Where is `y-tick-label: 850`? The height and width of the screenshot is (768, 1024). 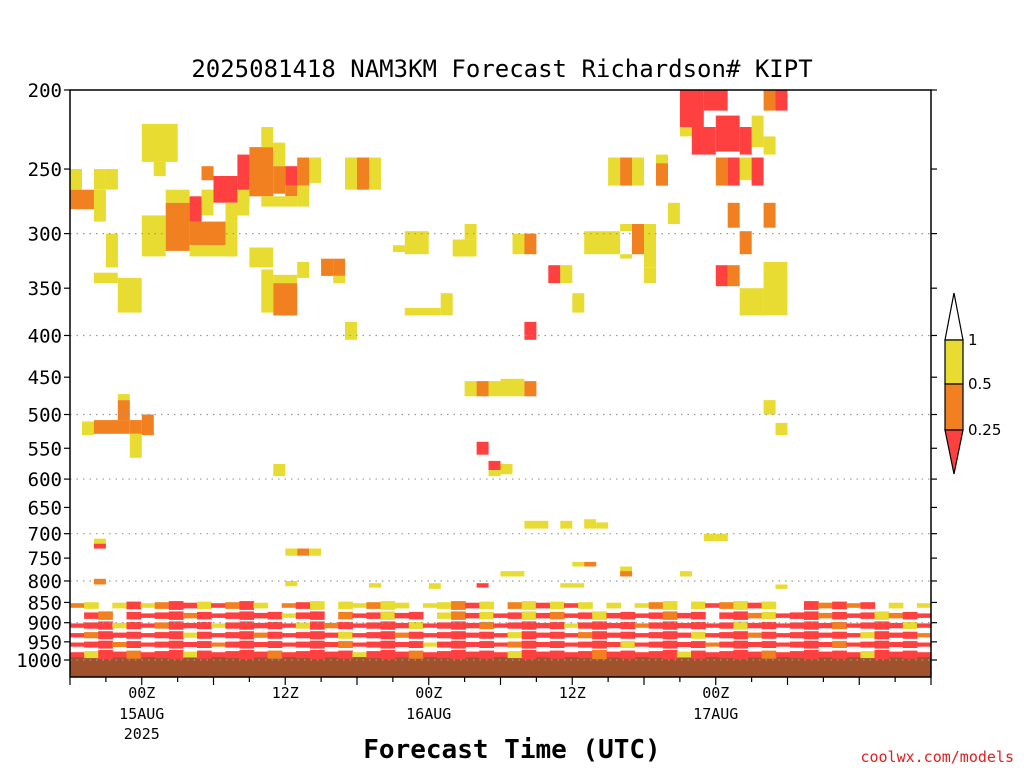 y-tick-label: 850 is located at coordinates (45, 603).